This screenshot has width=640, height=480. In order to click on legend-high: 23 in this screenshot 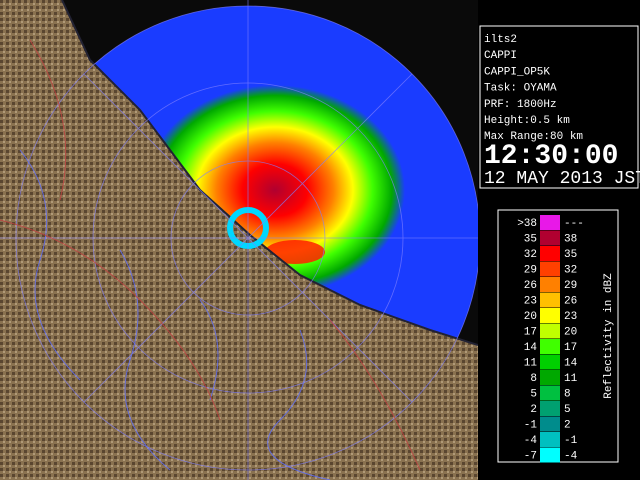, I will do `click(570, 317)`.